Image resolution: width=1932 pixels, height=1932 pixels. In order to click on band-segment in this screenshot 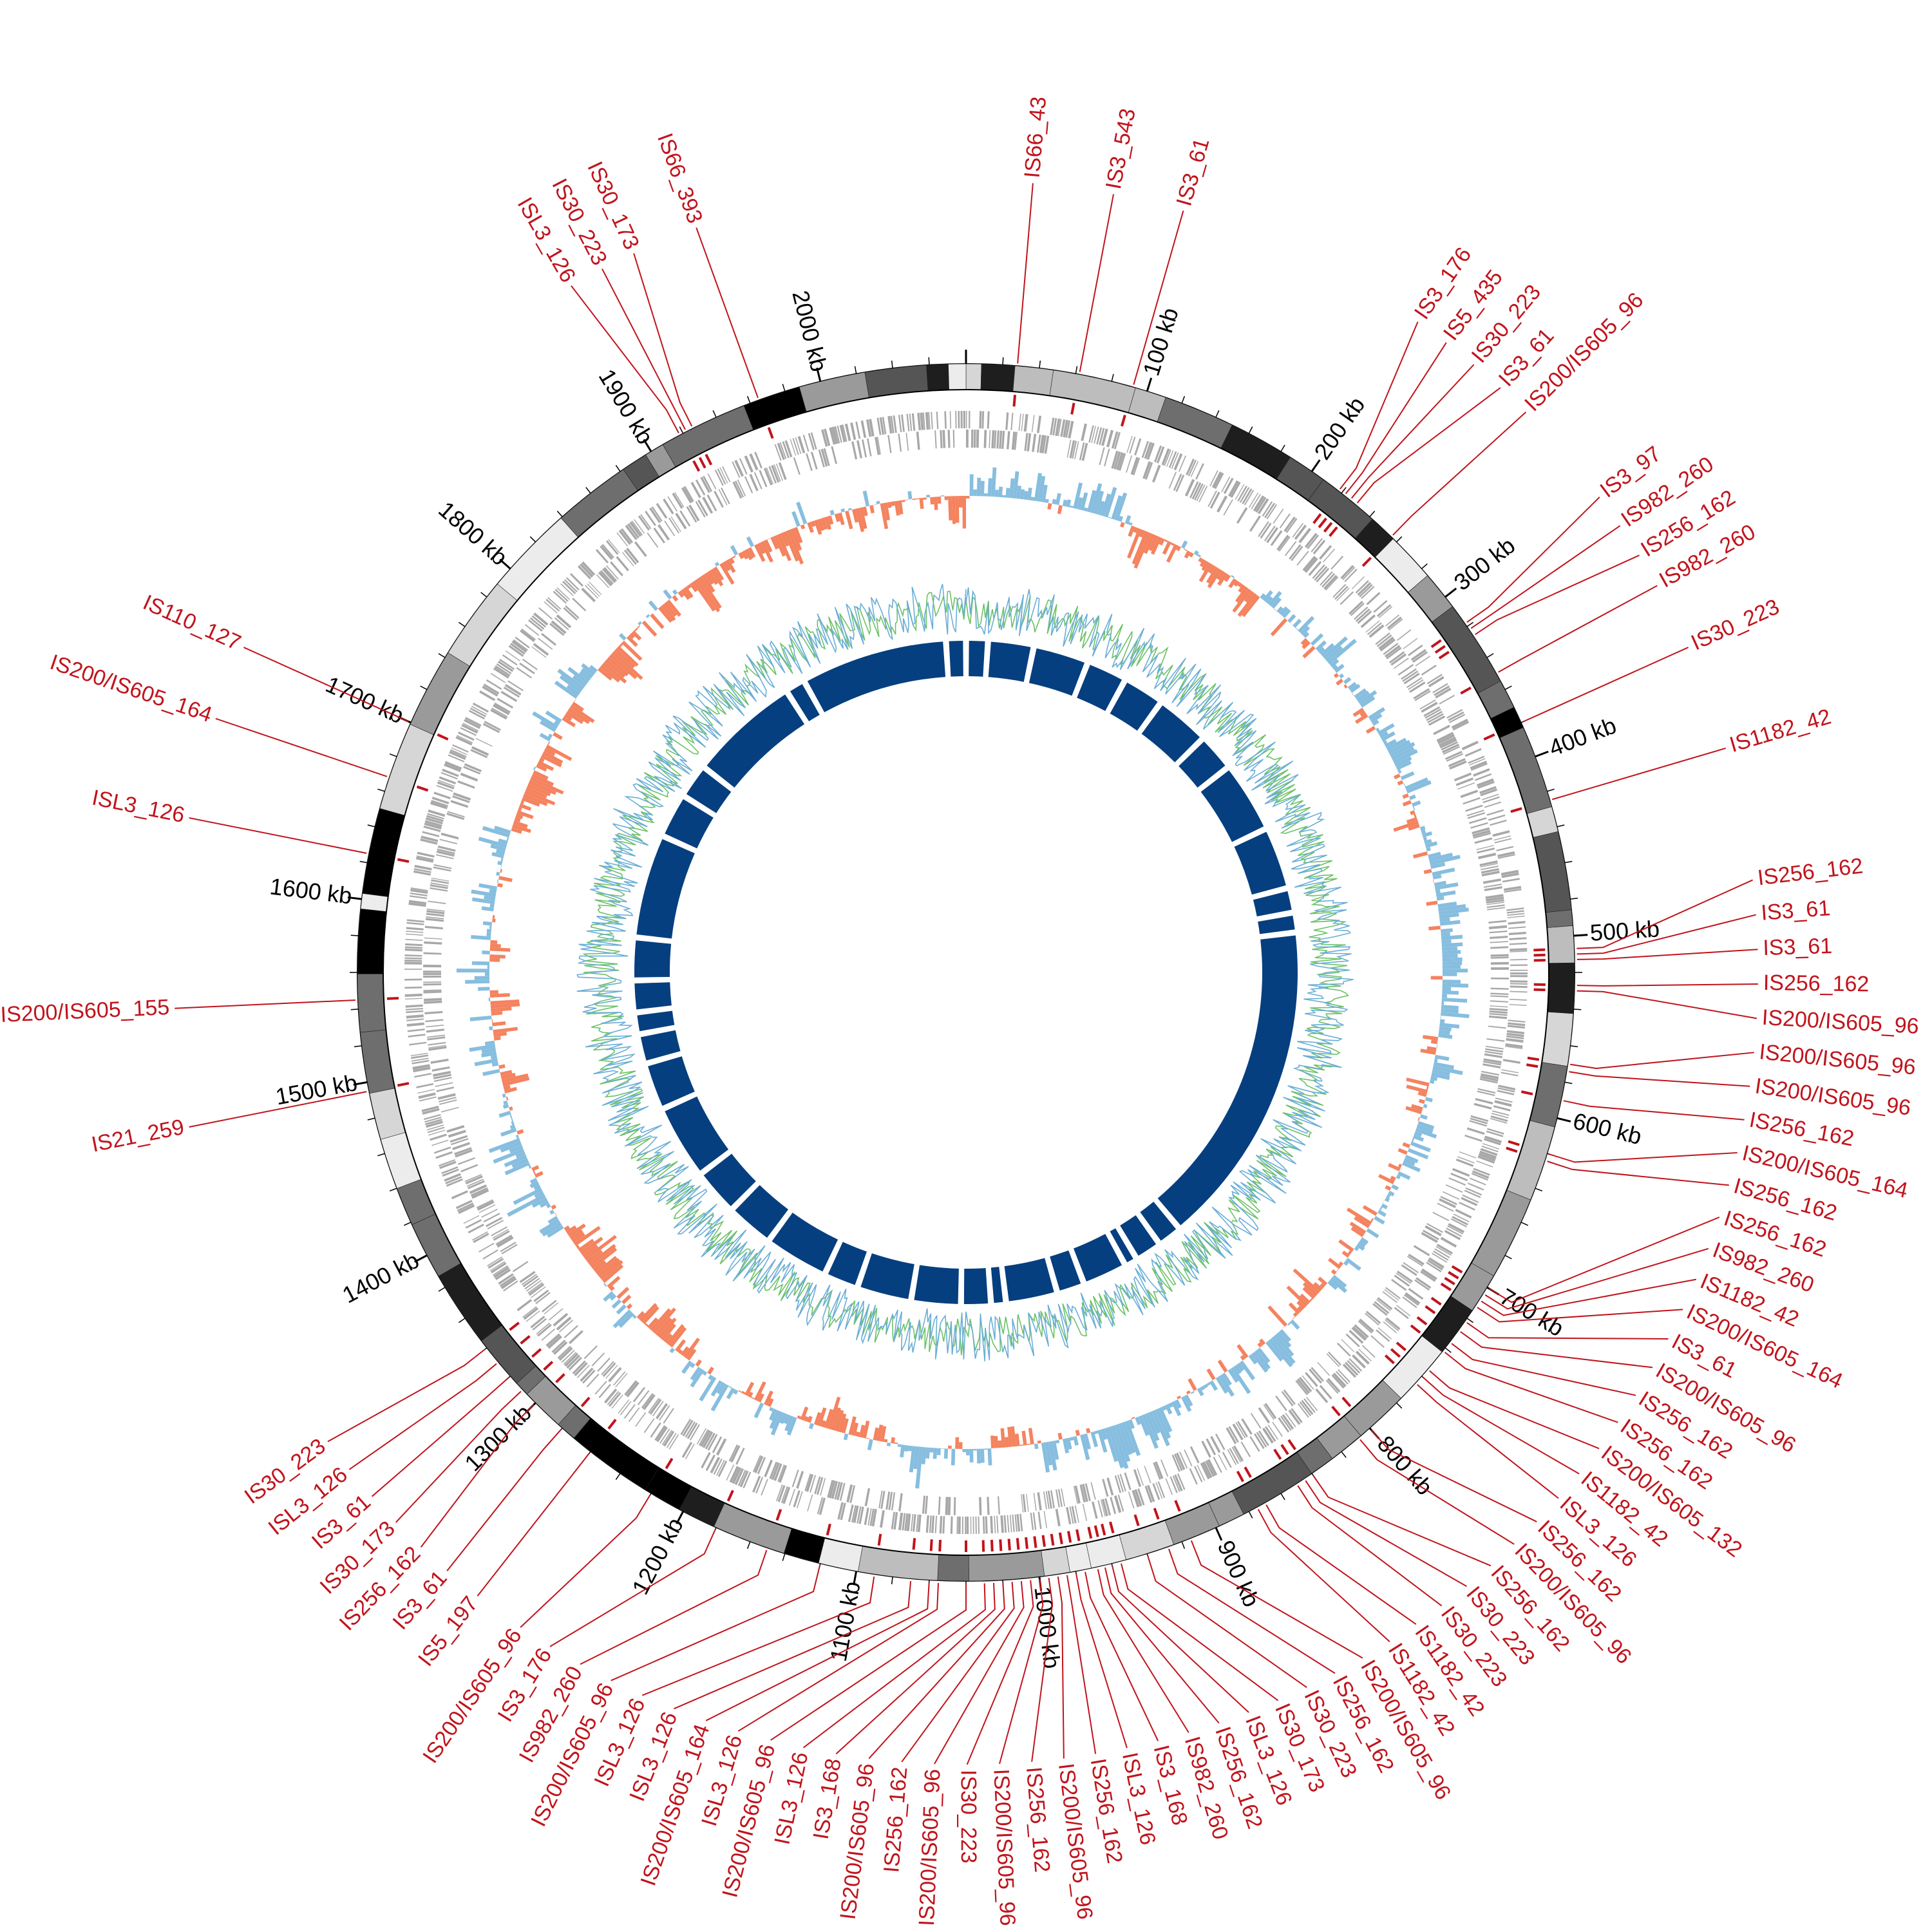, I will do `click(974, 377)`.